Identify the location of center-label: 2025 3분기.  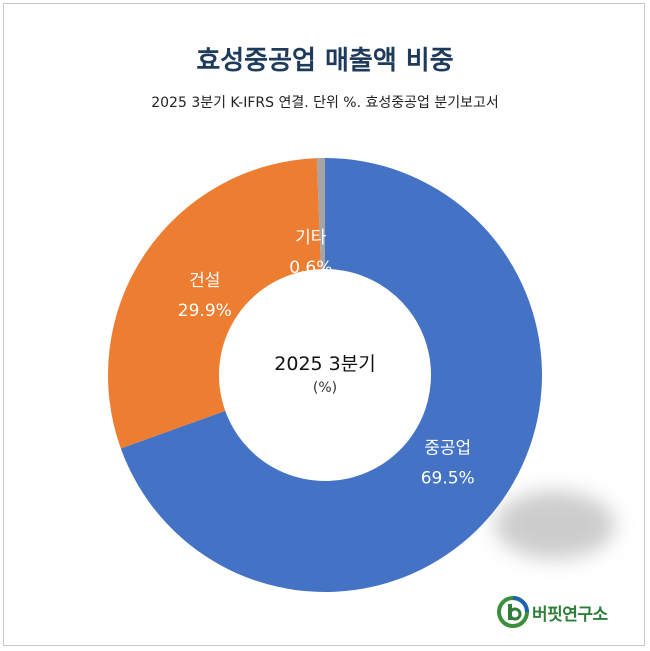
(324, 364).